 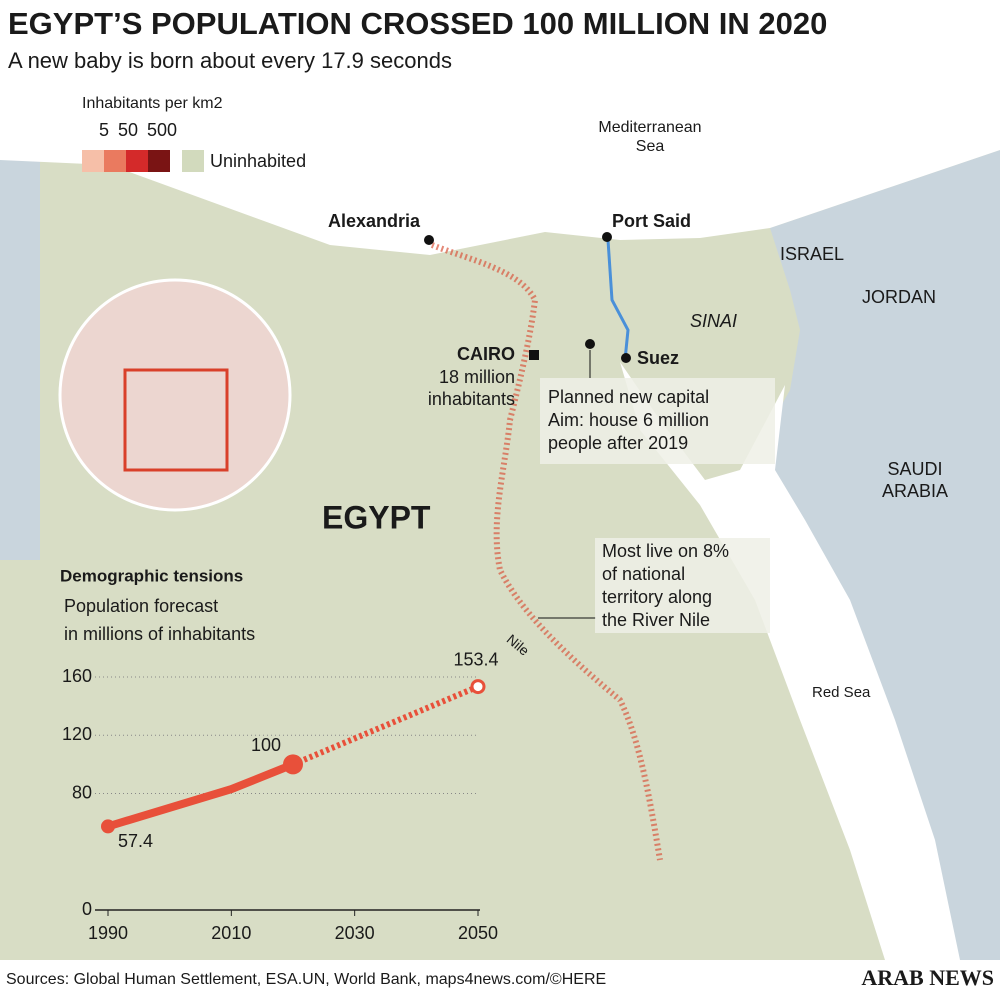 I want to click on y-tick-label: 80, so click(x=82, y=792).